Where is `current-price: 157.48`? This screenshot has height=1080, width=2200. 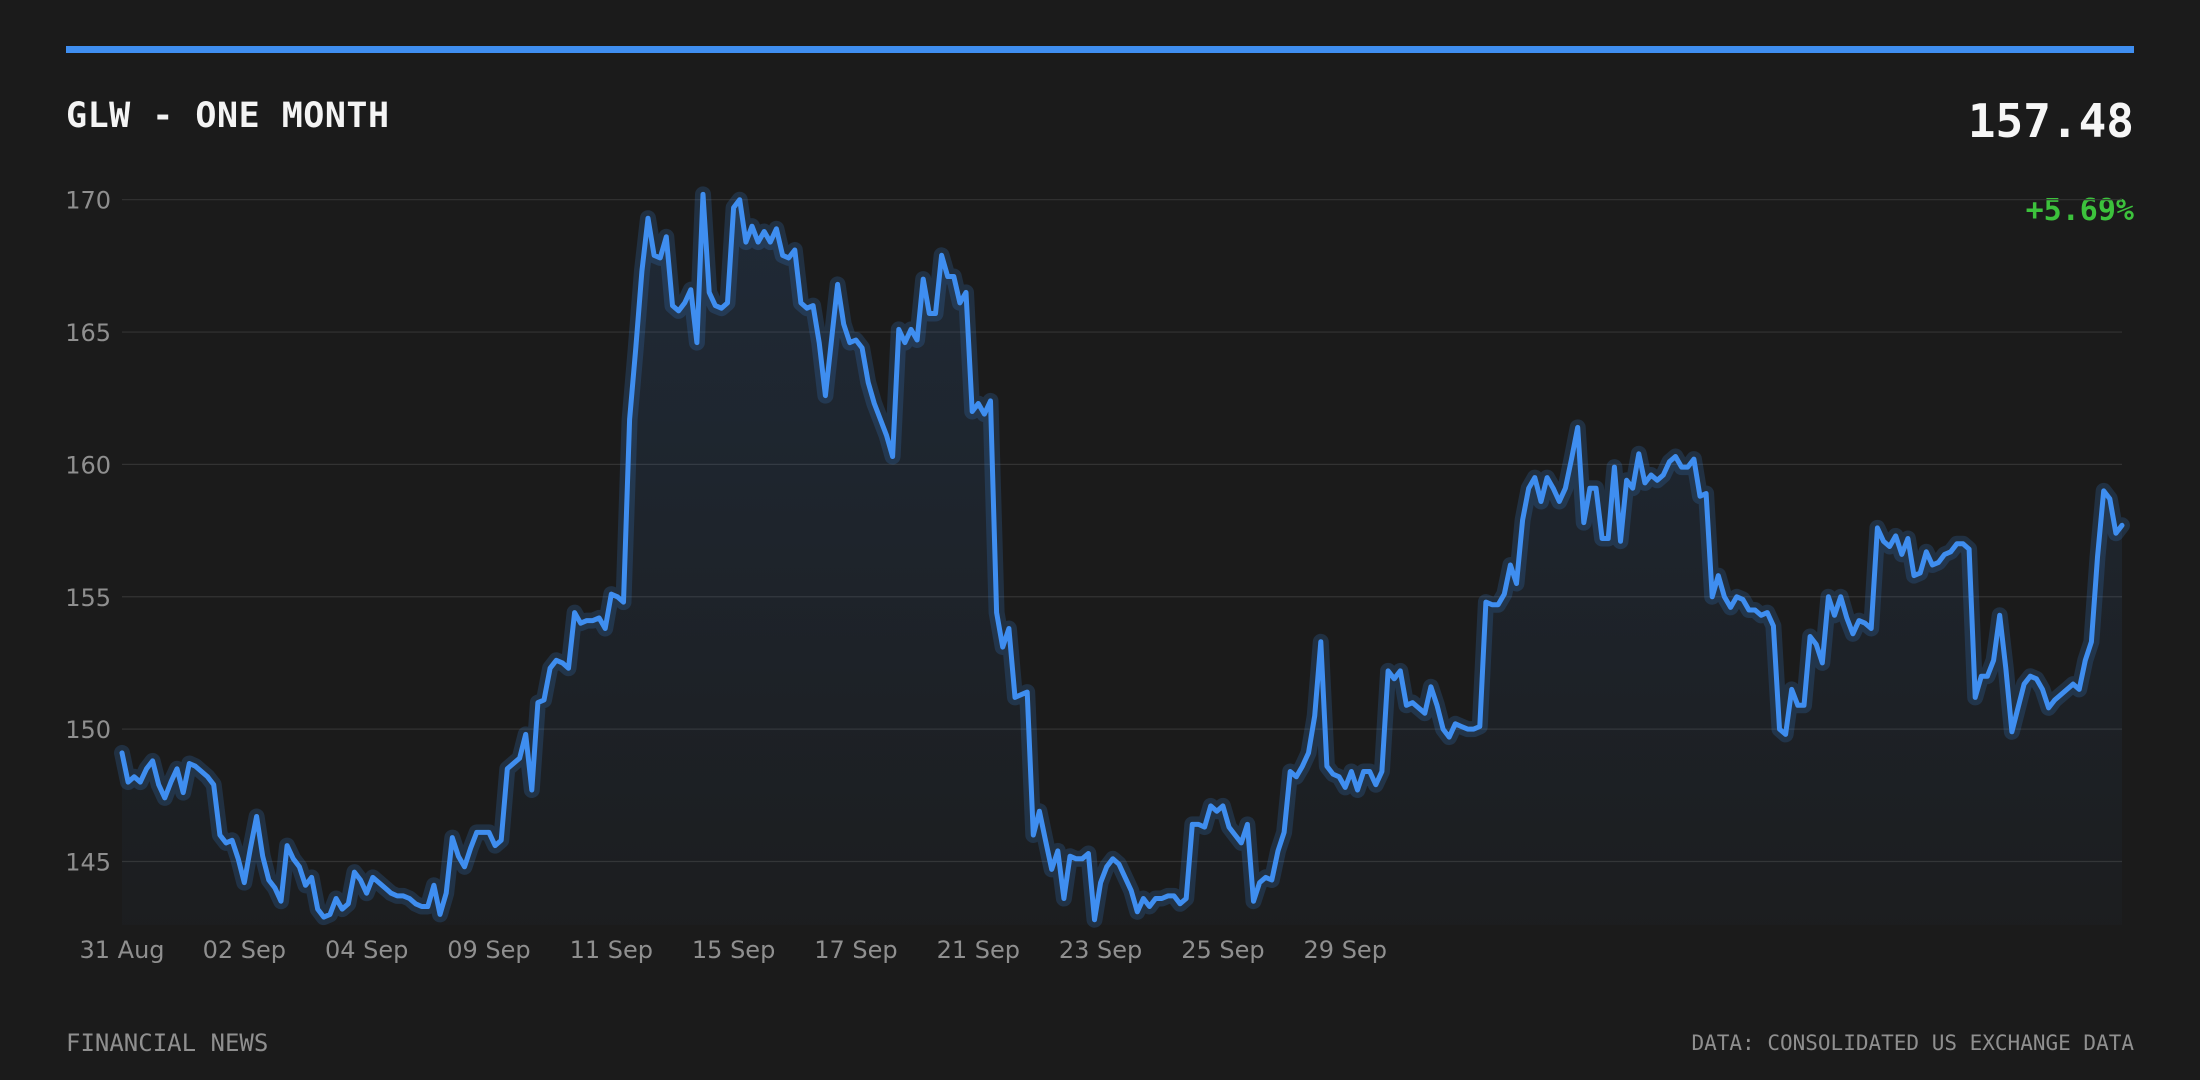
current-price: 157.48 is located at coordinates (2050, 121).